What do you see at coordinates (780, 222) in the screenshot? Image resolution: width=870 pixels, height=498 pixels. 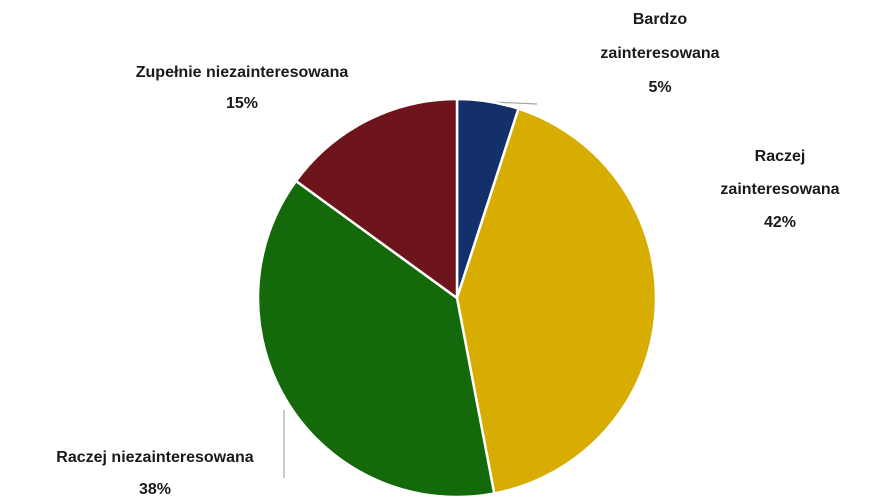 I see `value-label: 42%` at bounding box center [780, 222].